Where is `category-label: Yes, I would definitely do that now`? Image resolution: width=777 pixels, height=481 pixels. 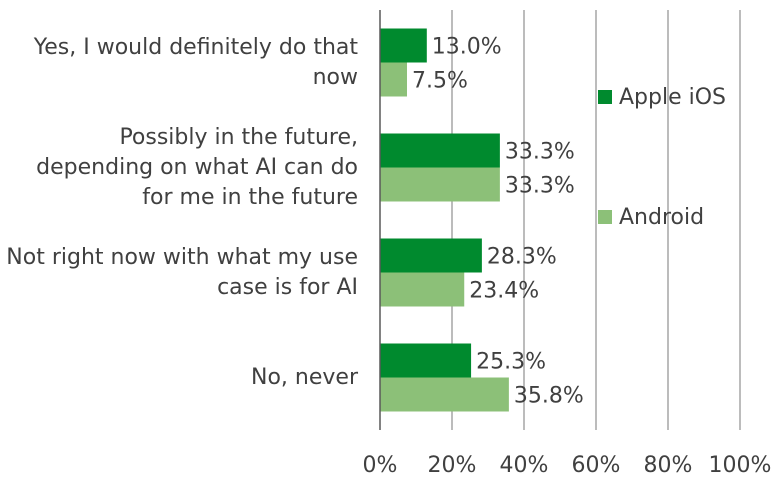 category-label: Yes, I would definitely do that now is located at coordinates (179, 62).